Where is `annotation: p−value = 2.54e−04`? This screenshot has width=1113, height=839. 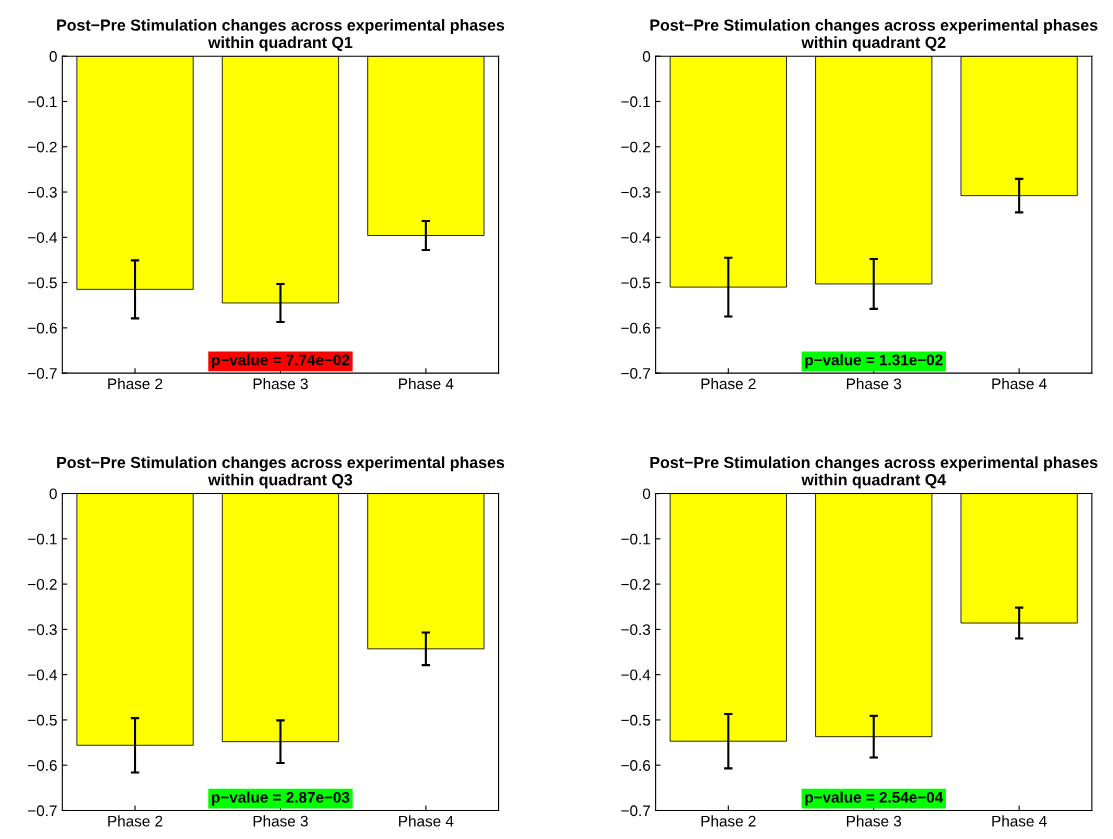 annotation: p−value = 2.54e−04 is located at coordinates (874, 798).